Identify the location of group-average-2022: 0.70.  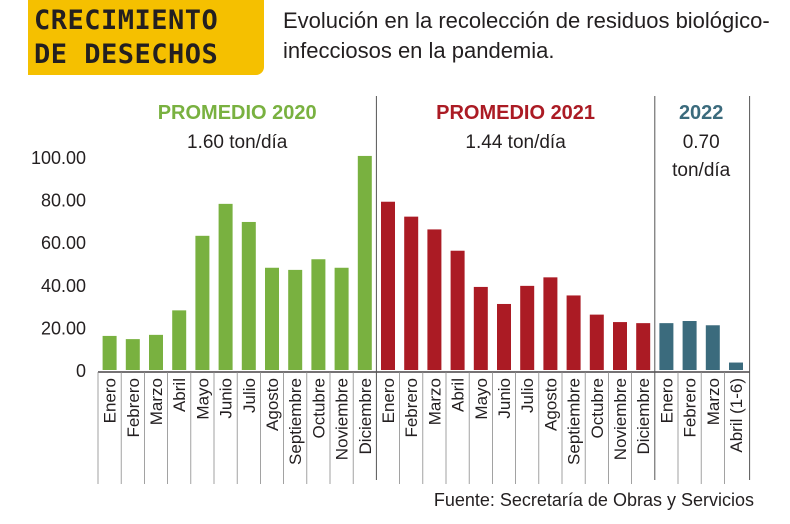
(701, 142).